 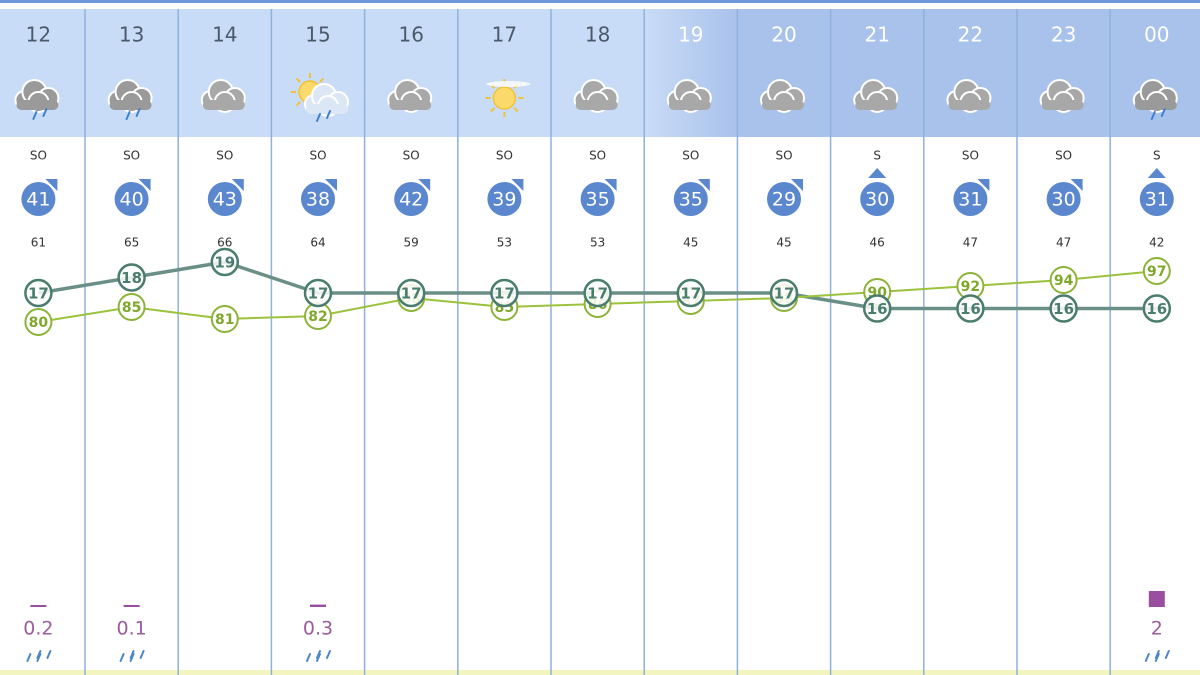 What do you see at coordinates (39, 323) in the screenshot?
I see `humidity-label: 80` at bounding box center [39, 323].